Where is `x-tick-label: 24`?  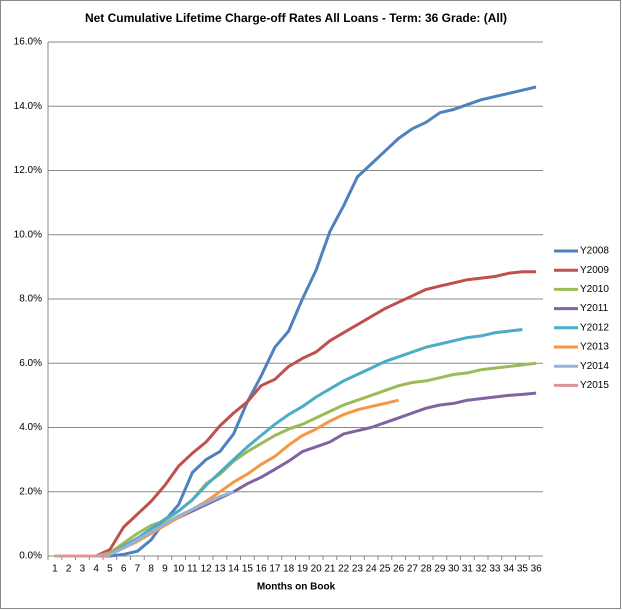 x-tick-label: 24 is located at coordinates (372, 569).